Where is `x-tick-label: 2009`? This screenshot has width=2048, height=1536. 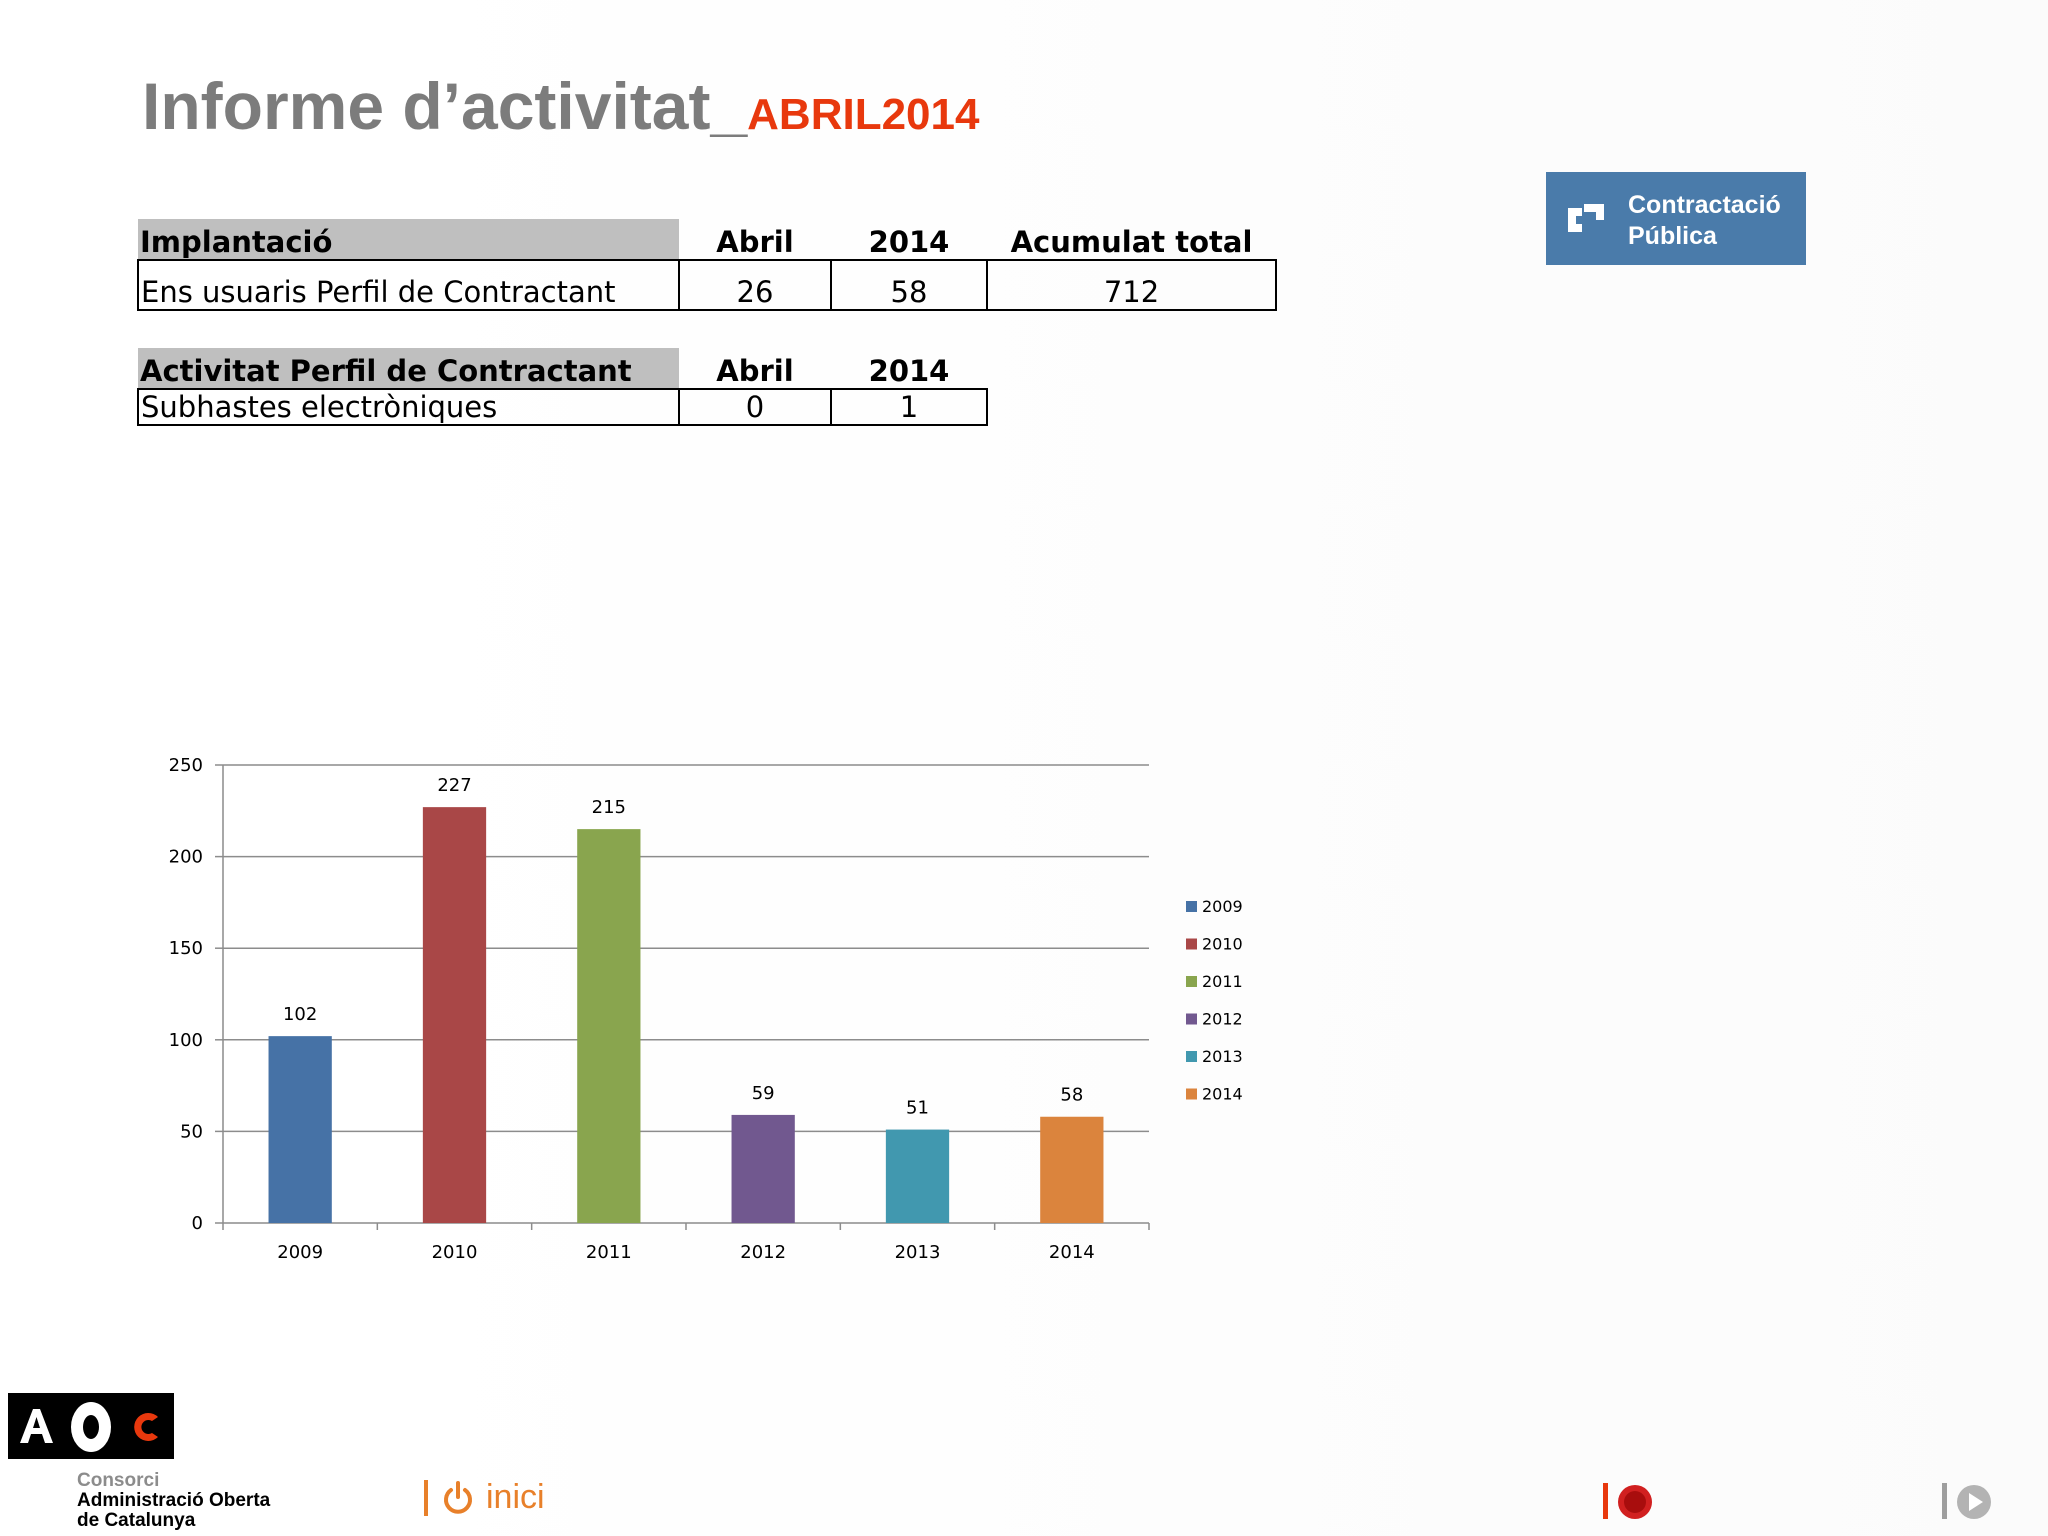
x-tick-label: 2009 is located at coordinates (300, 1252).